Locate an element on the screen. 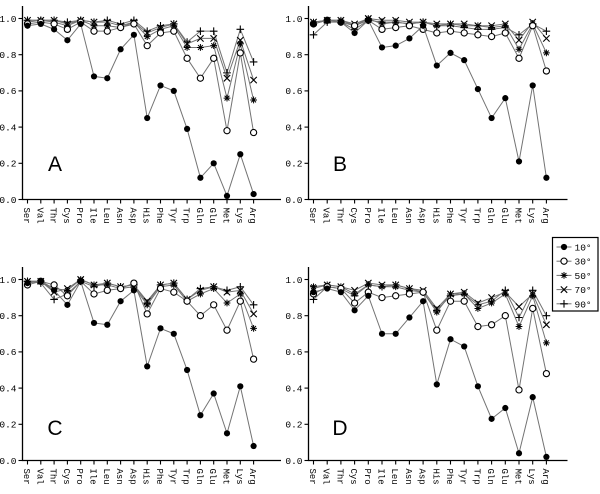 This screenshot has height=494, width=600. series-70deg-panel-d is located at coordinates (429, 304).